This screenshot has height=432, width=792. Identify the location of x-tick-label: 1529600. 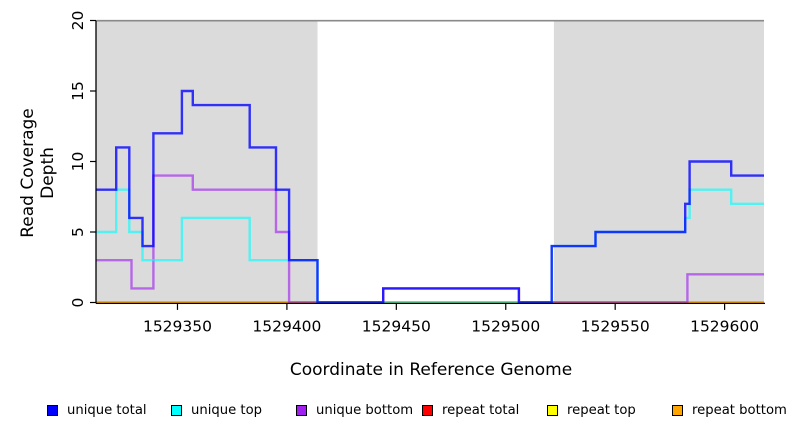
(724, 326).